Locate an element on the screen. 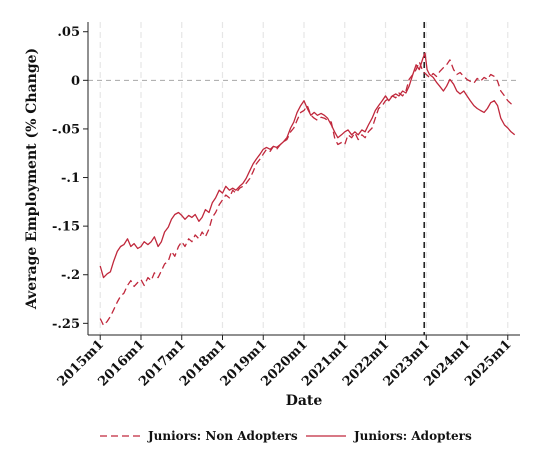 The image size is (546, 455). x-axis-label: Date is located at coordinates (304, 401).